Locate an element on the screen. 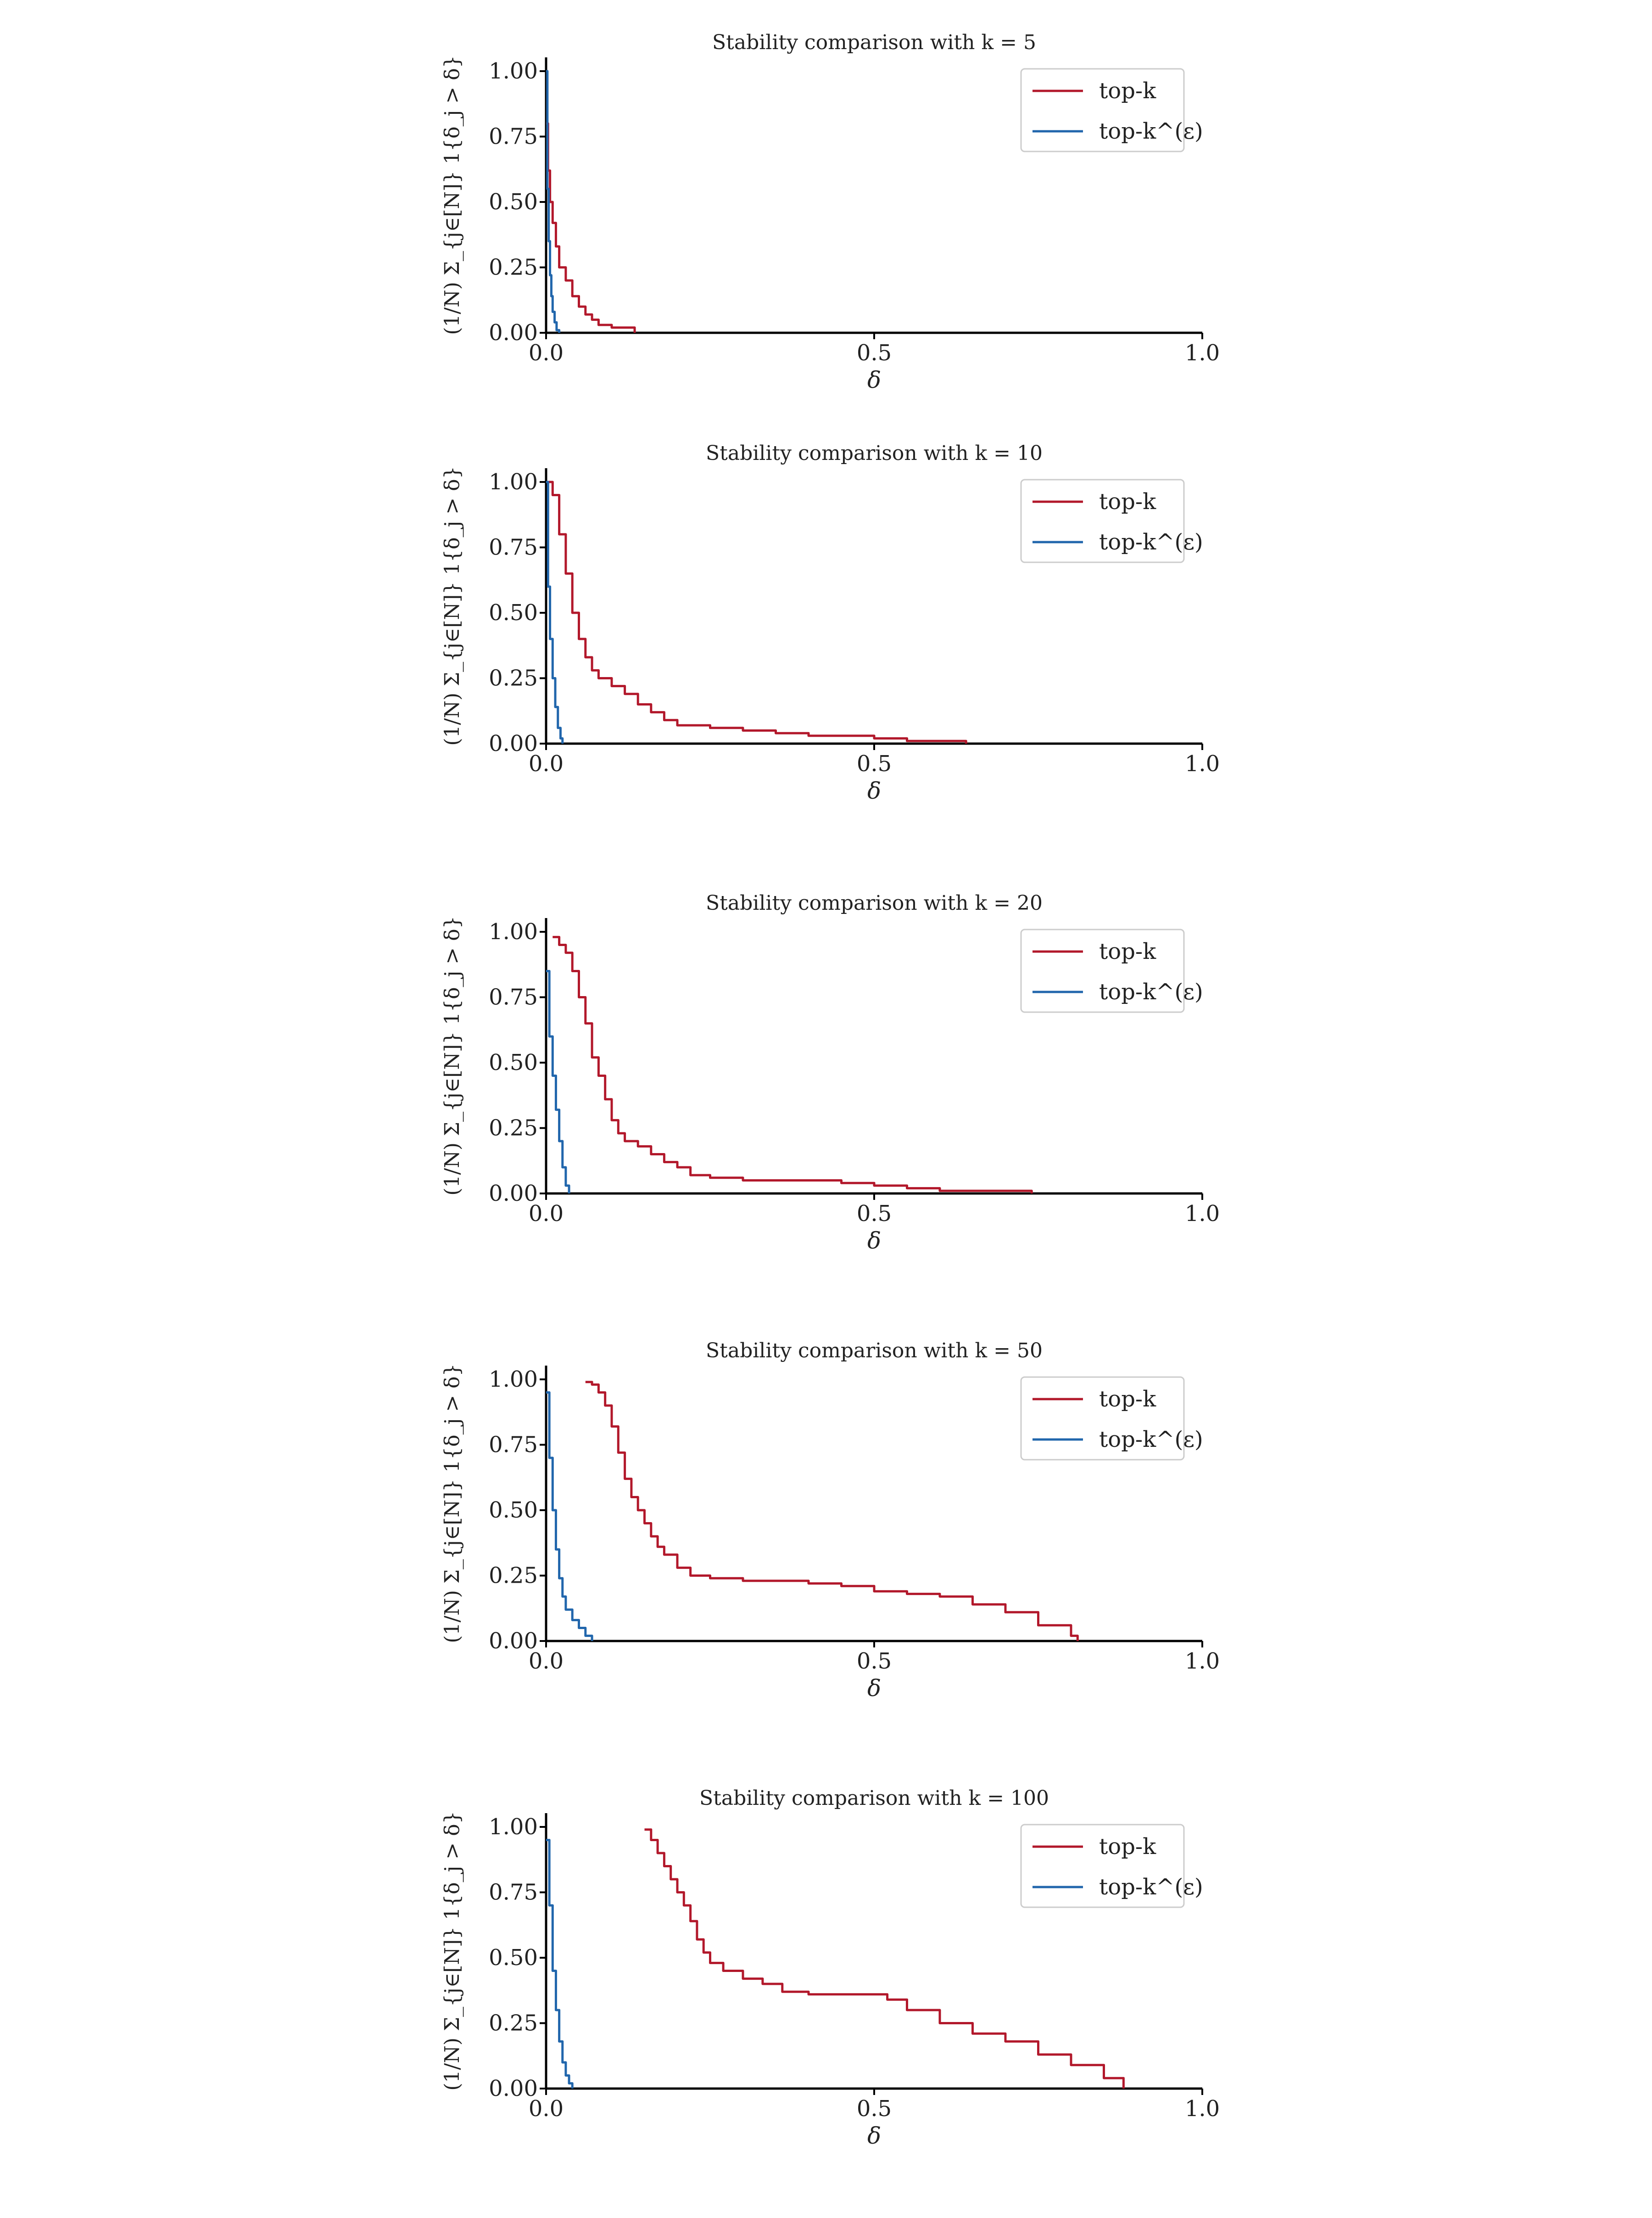 This screenshot has height=2218, width=1652. chart-title: Stability comparison with k = 5 is located at coordinates (874, 42).